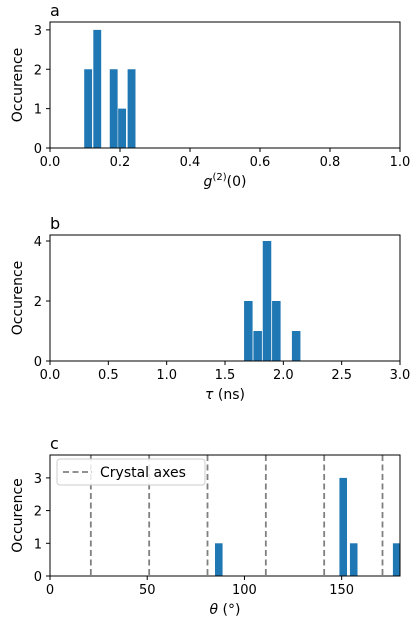 The image size is (412, 622). I want to click on x-tick-label: 1.5, so click(225, 375).